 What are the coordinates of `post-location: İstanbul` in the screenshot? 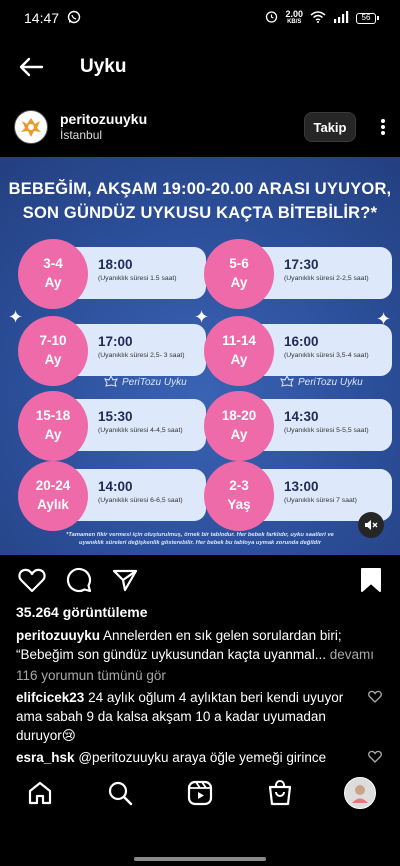 It's located at (81, 135).